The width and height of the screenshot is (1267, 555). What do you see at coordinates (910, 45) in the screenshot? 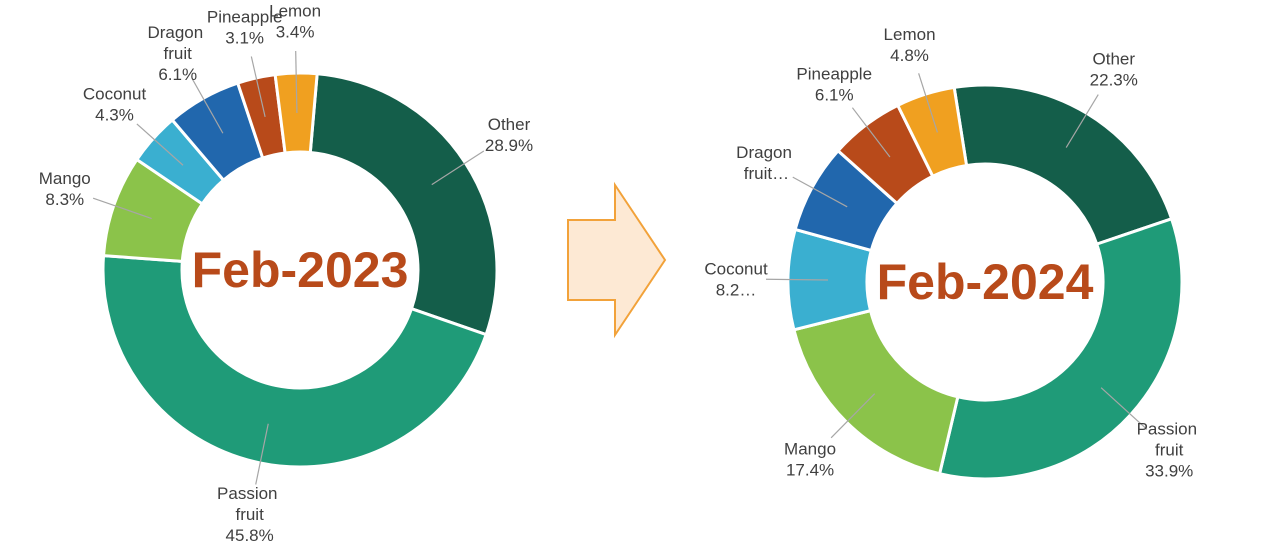
I see `data-label: Lemon 4.8%` at bounding box center [910, 45].